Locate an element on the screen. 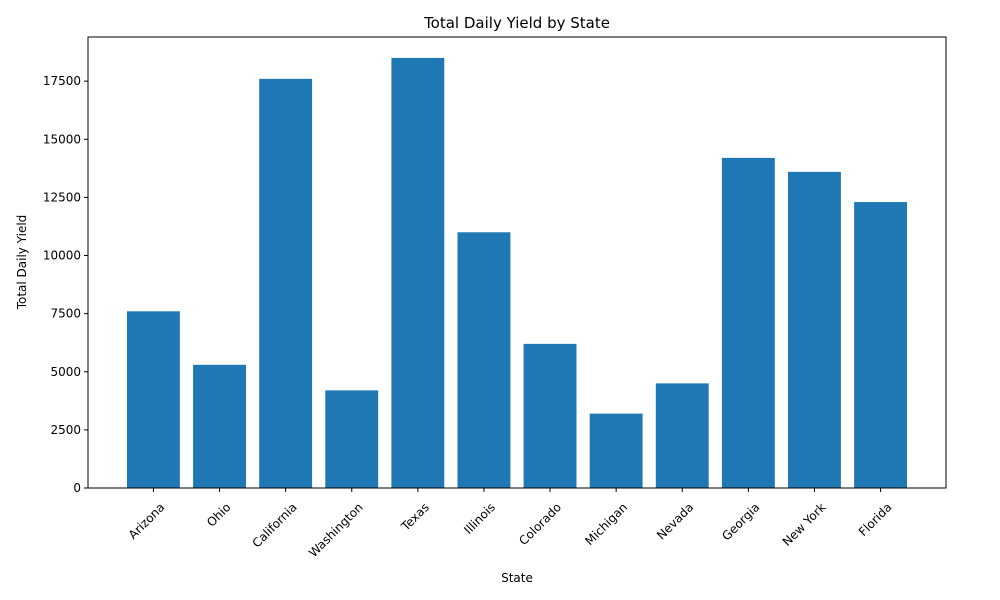  bar-washington is located at coordinates (352, 439).